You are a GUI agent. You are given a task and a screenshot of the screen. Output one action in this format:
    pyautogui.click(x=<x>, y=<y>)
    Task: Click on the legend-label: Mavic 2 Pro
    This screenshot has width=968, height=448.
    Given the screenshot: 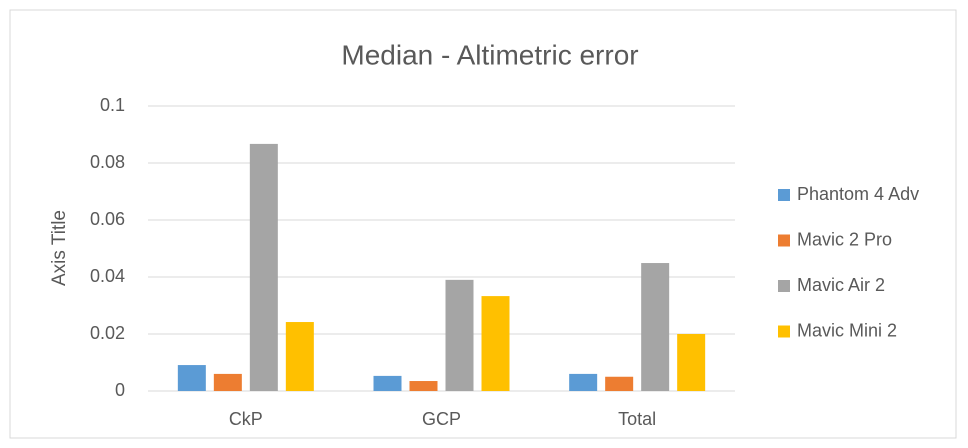 What is the action you would take?
    pyautogui.click(x=844, y=239)
    